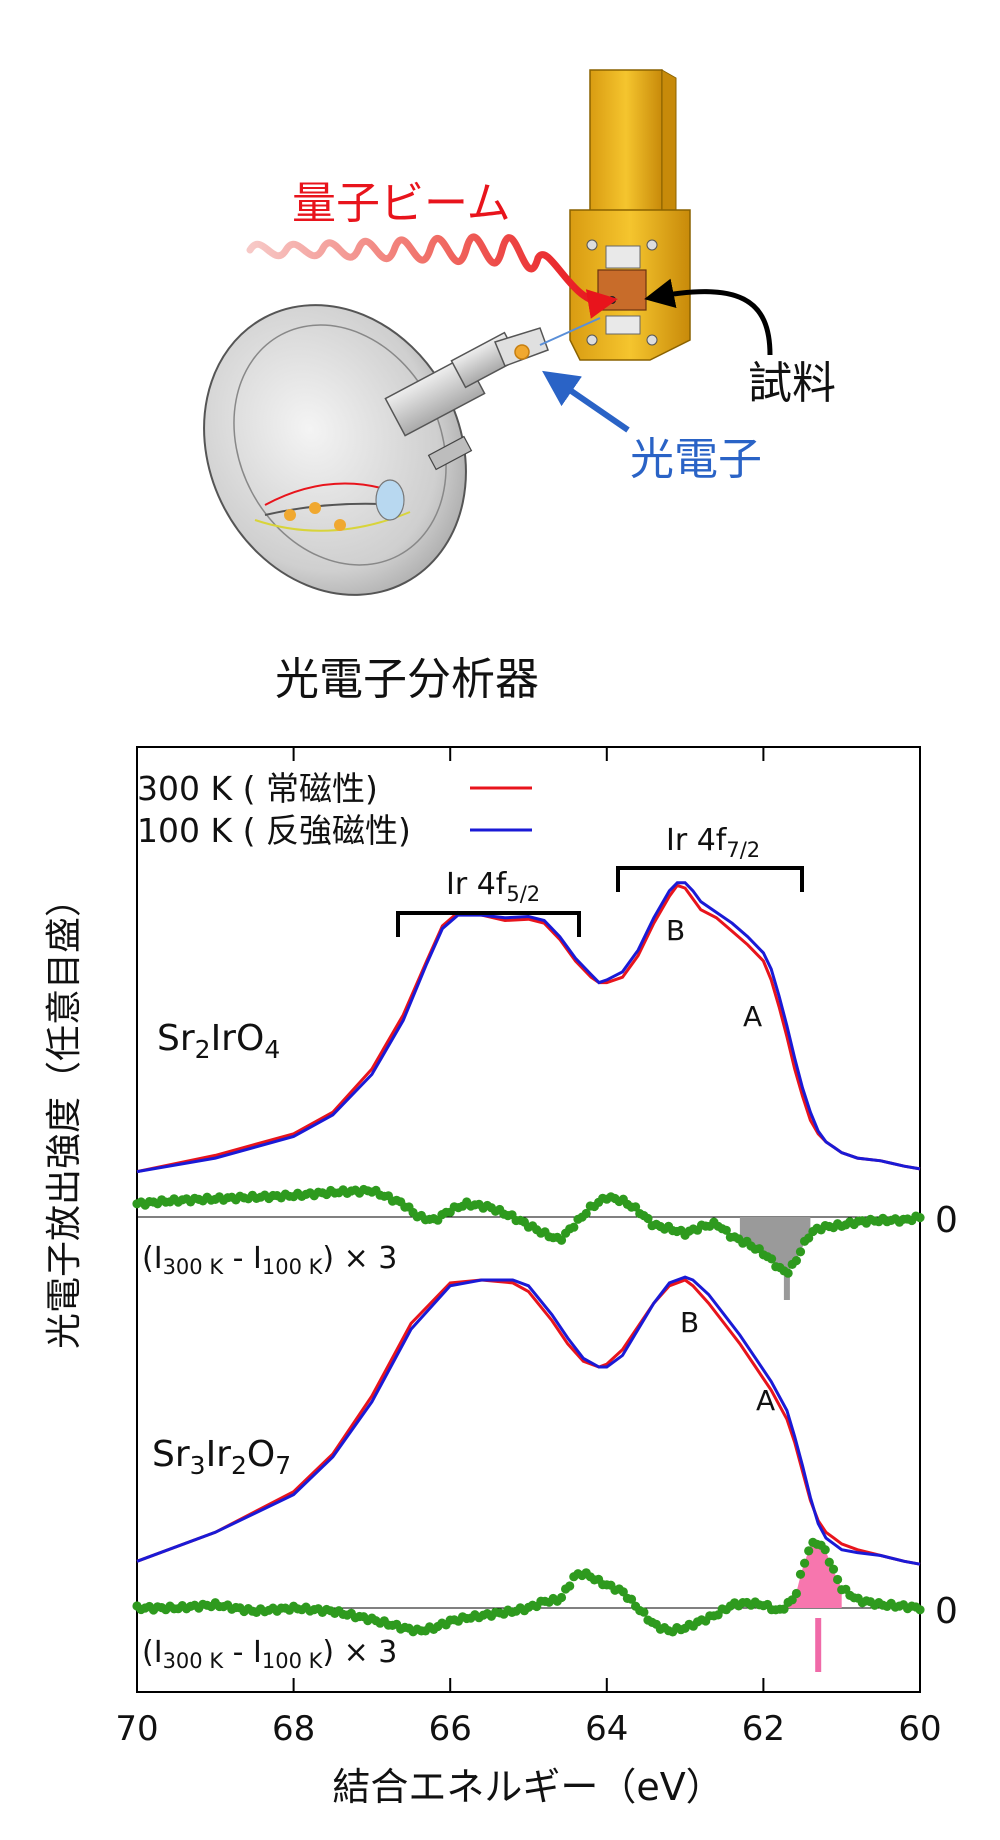 This screenshot has height=1840, width=1000. What do you see at coordinates (696, 459) in the screenshot?
I see `photoelectron-label: 光電子` at bounding box center [696, 459].